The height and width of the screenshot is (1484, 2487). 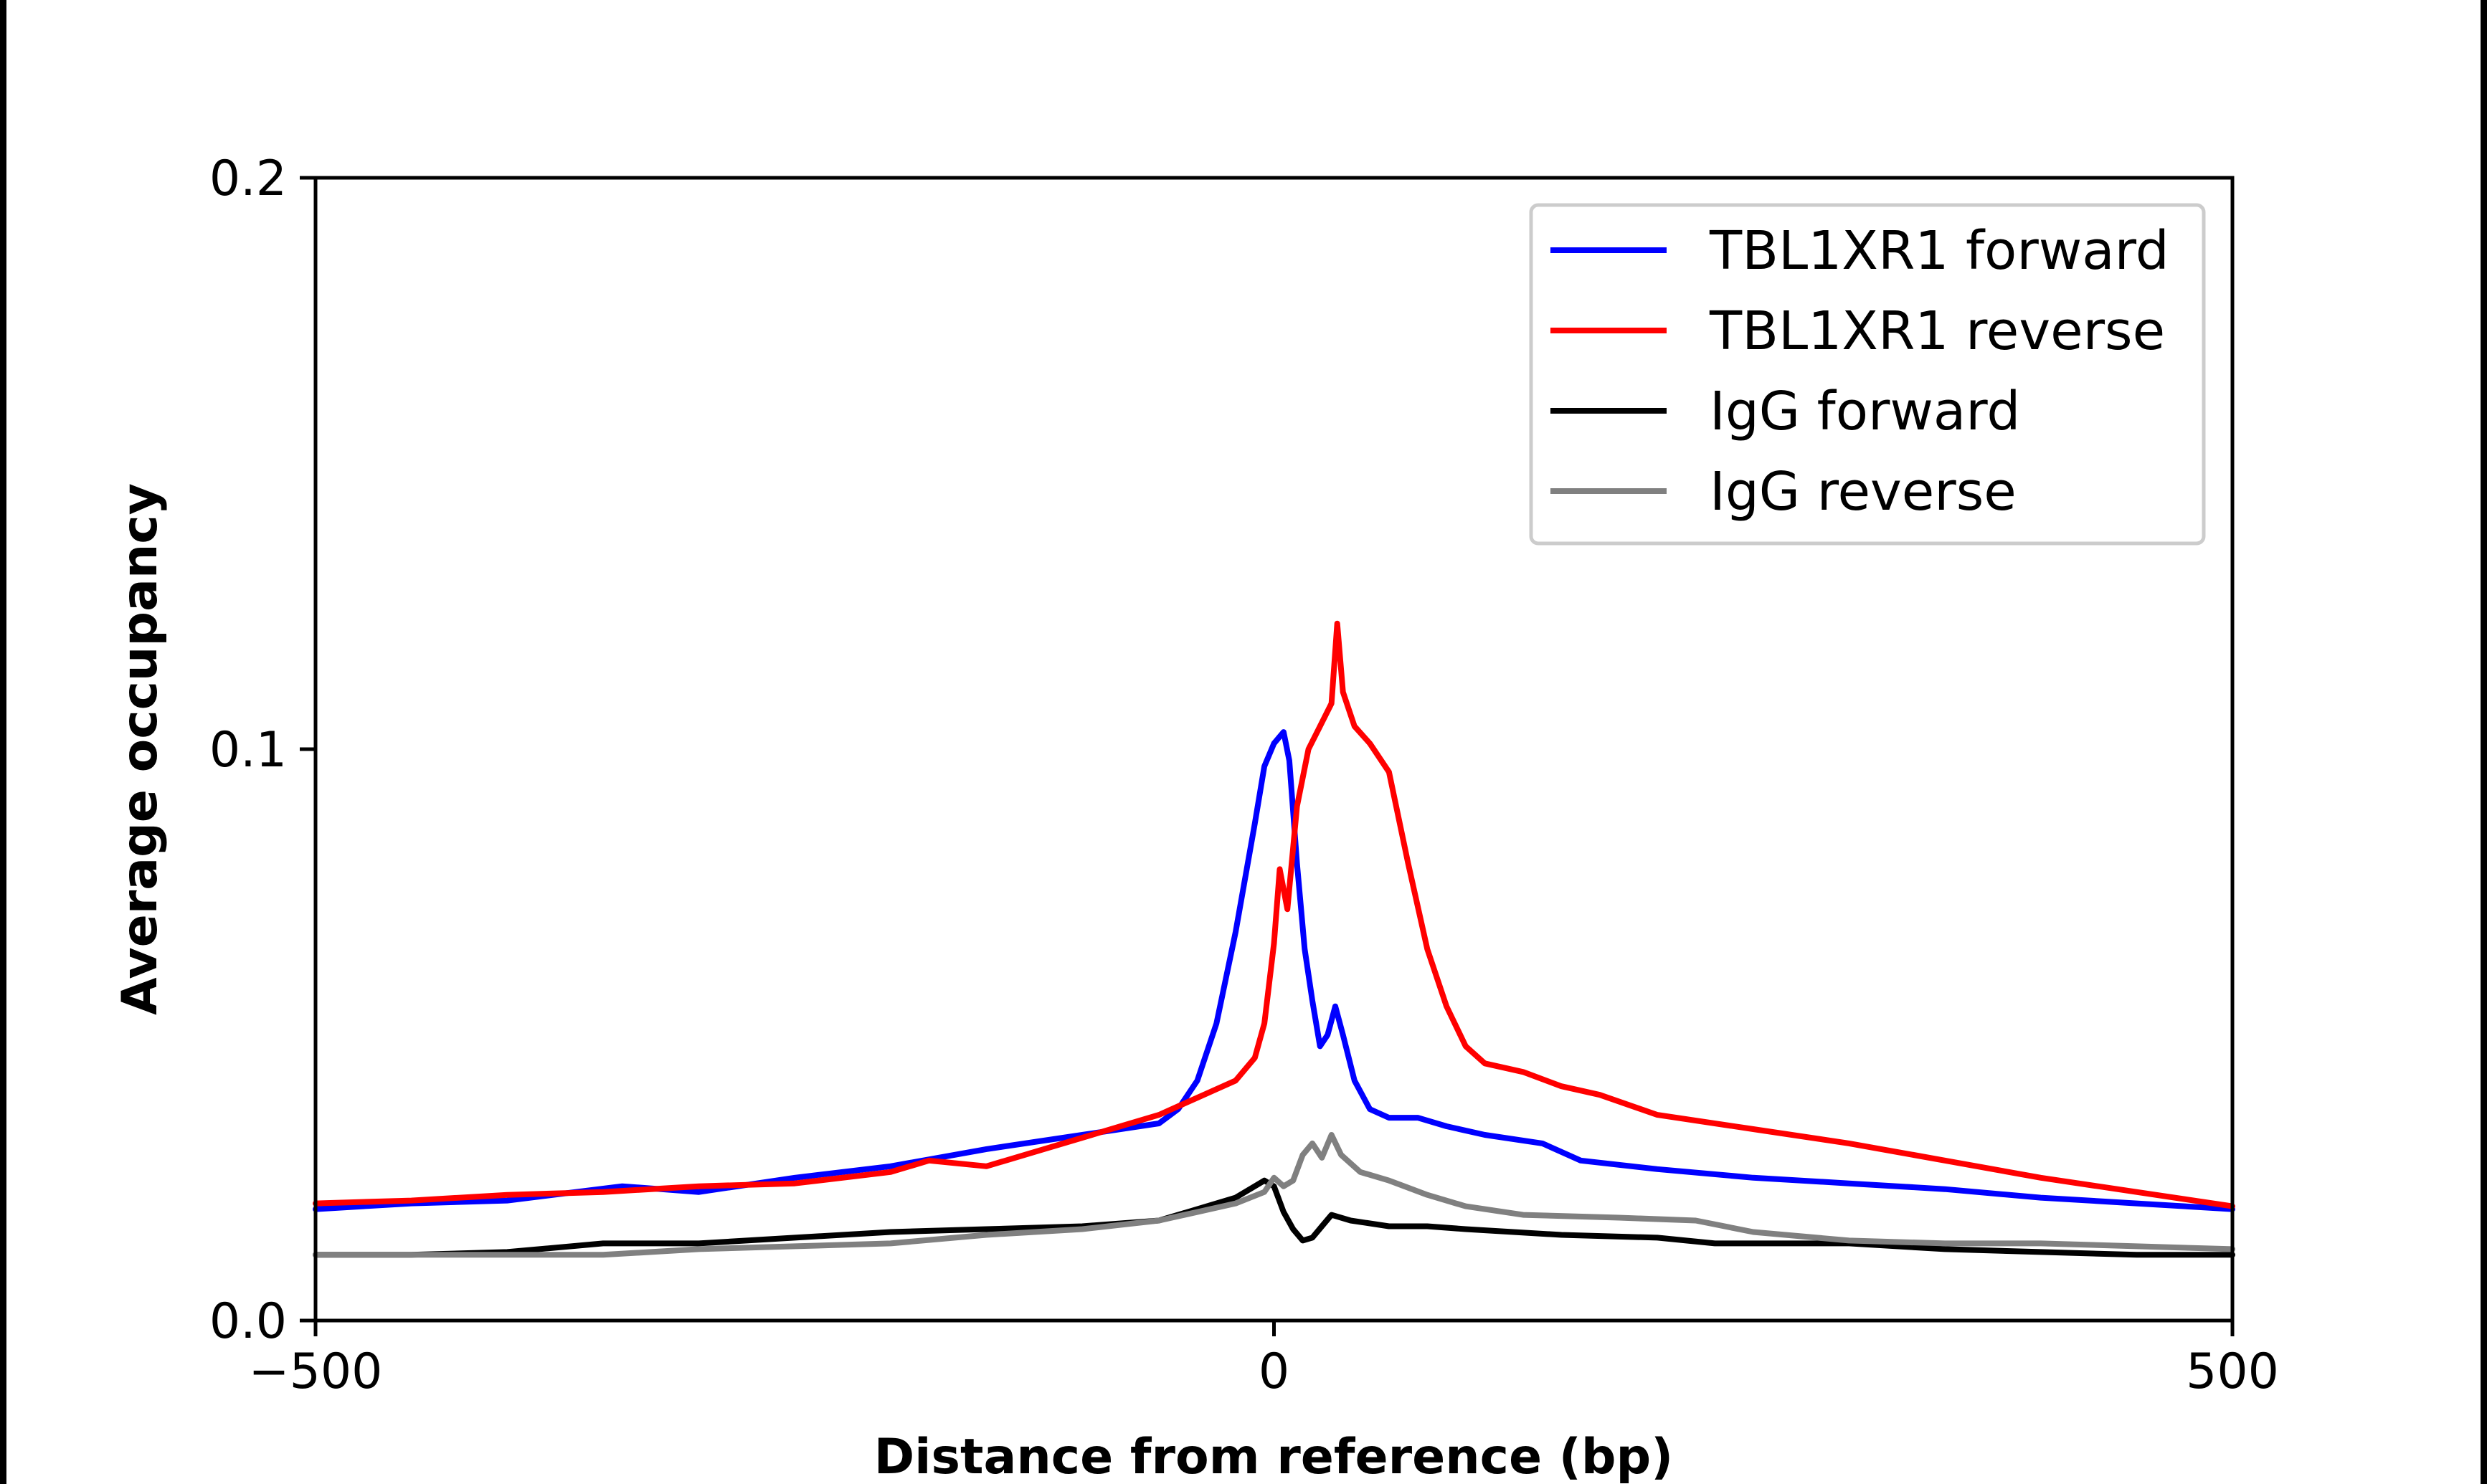 What do you see at coordinates (141, 749) in the screenshot?
I see `y-axis-title: Average occupancy` at bounding box center [141, 749].